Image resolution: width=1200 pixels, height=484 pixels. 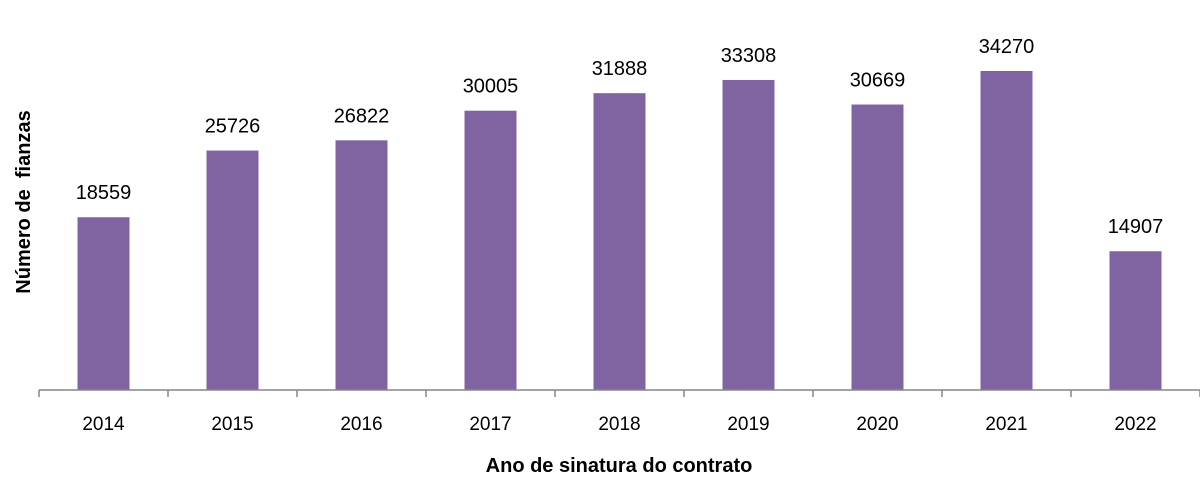 What do you see at coordinates (361, 424) in the screenshot?
I see `x-tick-label-2016: 2016` at bounding box center [361, 424].